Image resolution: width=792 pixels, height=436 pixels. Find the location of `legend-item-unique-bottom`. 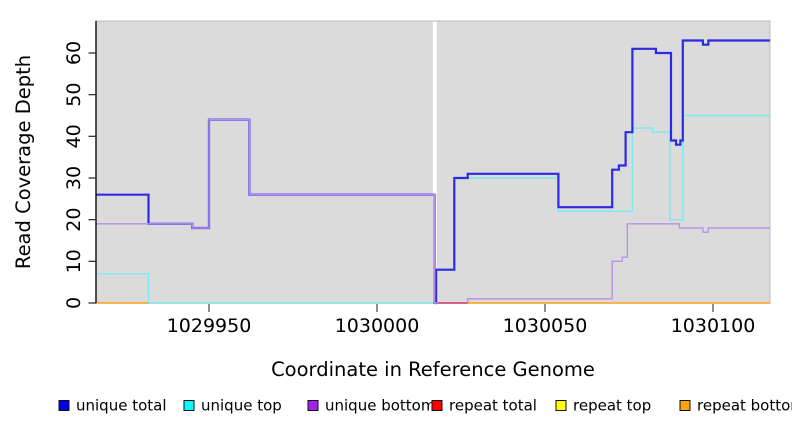

legend-item-unique-bottom is located at coordinates (313, 405).